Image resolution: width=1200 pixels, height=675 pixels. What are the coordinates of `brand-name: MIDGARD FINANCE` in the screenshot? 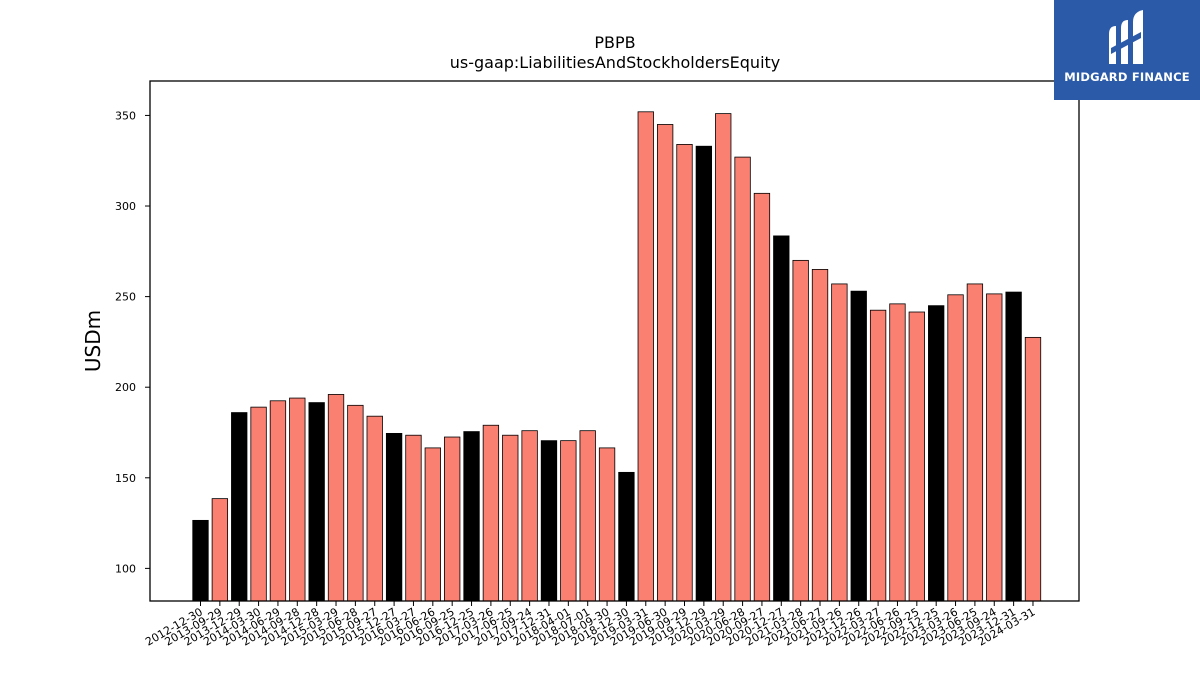 It's located at (1127, 77).